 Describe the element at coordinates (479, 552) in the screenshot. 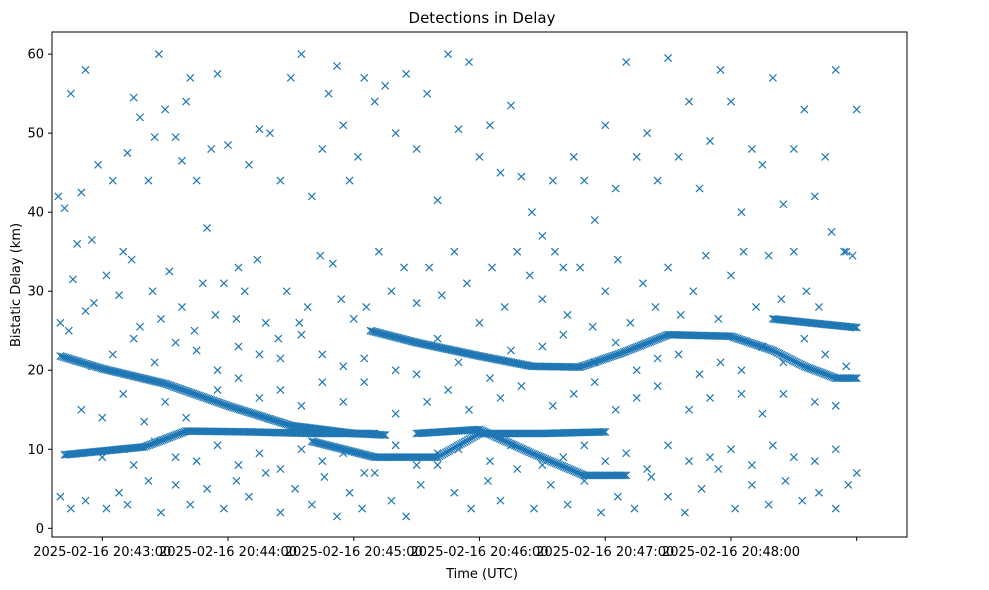

I see `x-tick-label: 2025-02-16 20:46:00` at that location.